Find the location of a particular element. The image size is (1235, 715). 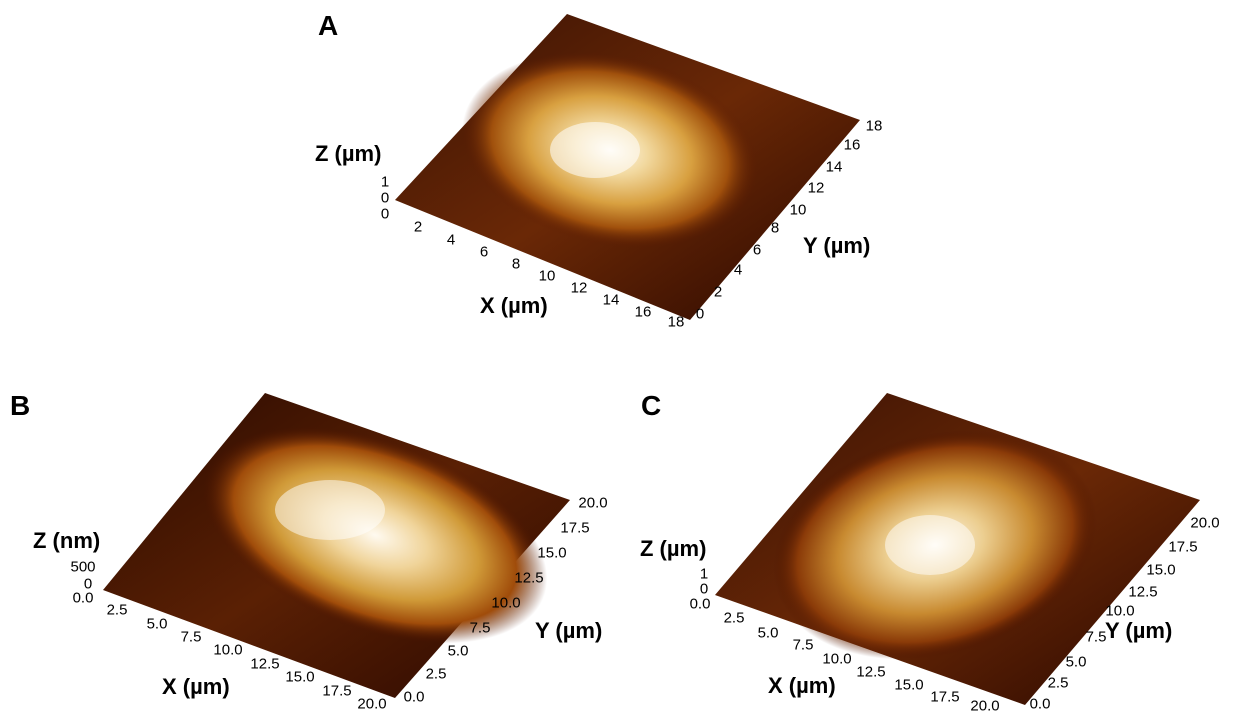

x-axis-title-c: X (µm) is located at coordinates (802, 685).